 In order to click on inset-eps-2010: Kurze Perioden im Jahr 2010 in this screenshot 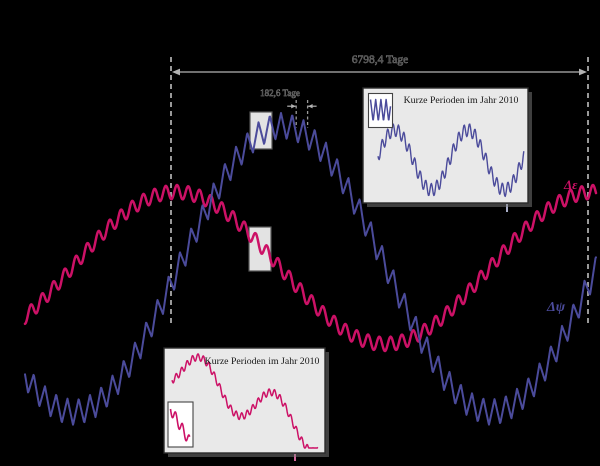, I will do `click(246, 402)`.